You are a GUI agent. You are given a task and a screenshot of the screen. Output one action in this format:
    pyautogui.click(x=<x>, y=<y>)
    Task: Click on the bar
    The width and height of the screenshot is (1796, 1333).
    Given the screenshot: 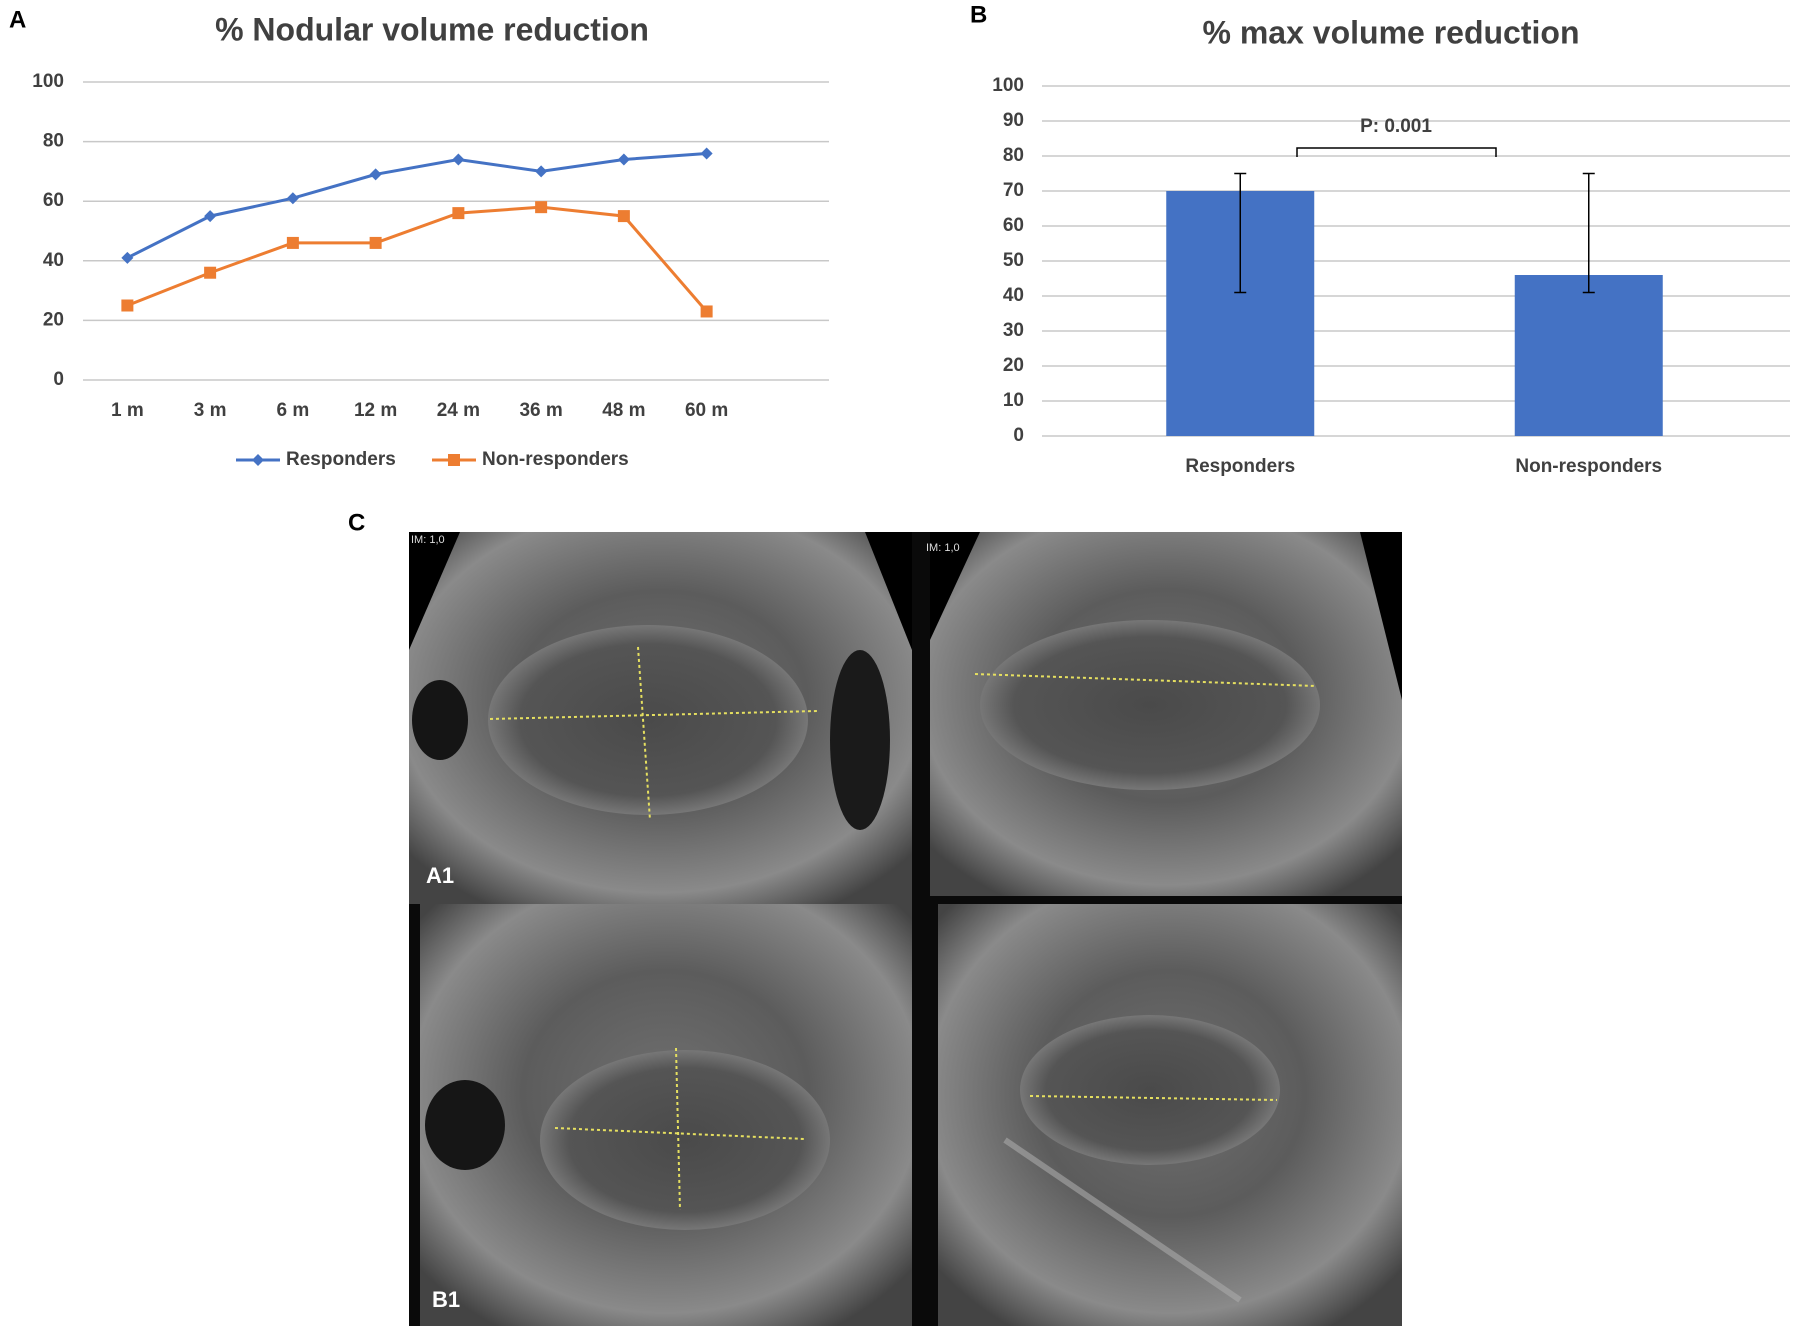 What is the action you would take?
    pyautogui.click(x=1588, y=355)
    